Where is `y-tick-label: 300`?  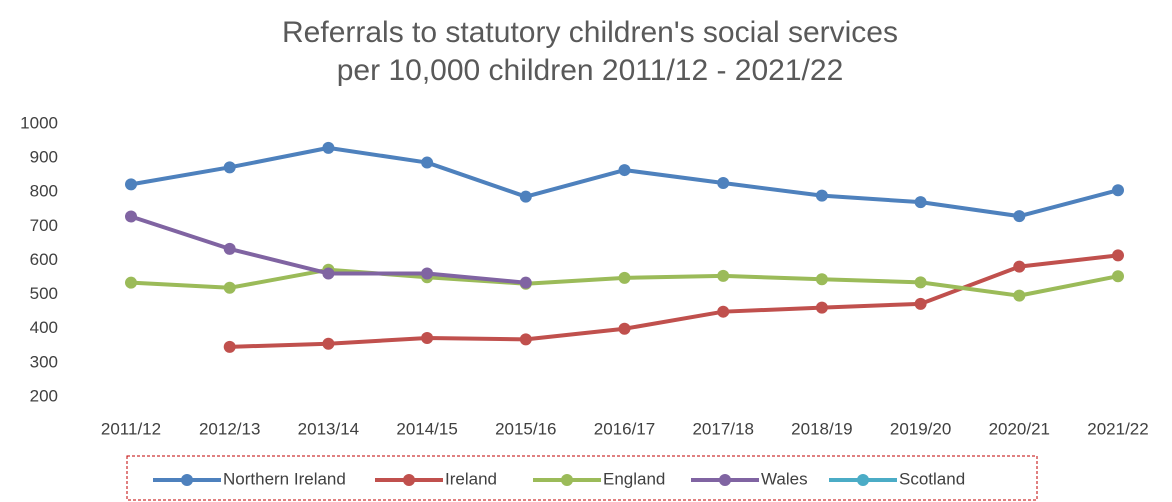
y-tick-label: 300 is located at coordinates (44, 361).